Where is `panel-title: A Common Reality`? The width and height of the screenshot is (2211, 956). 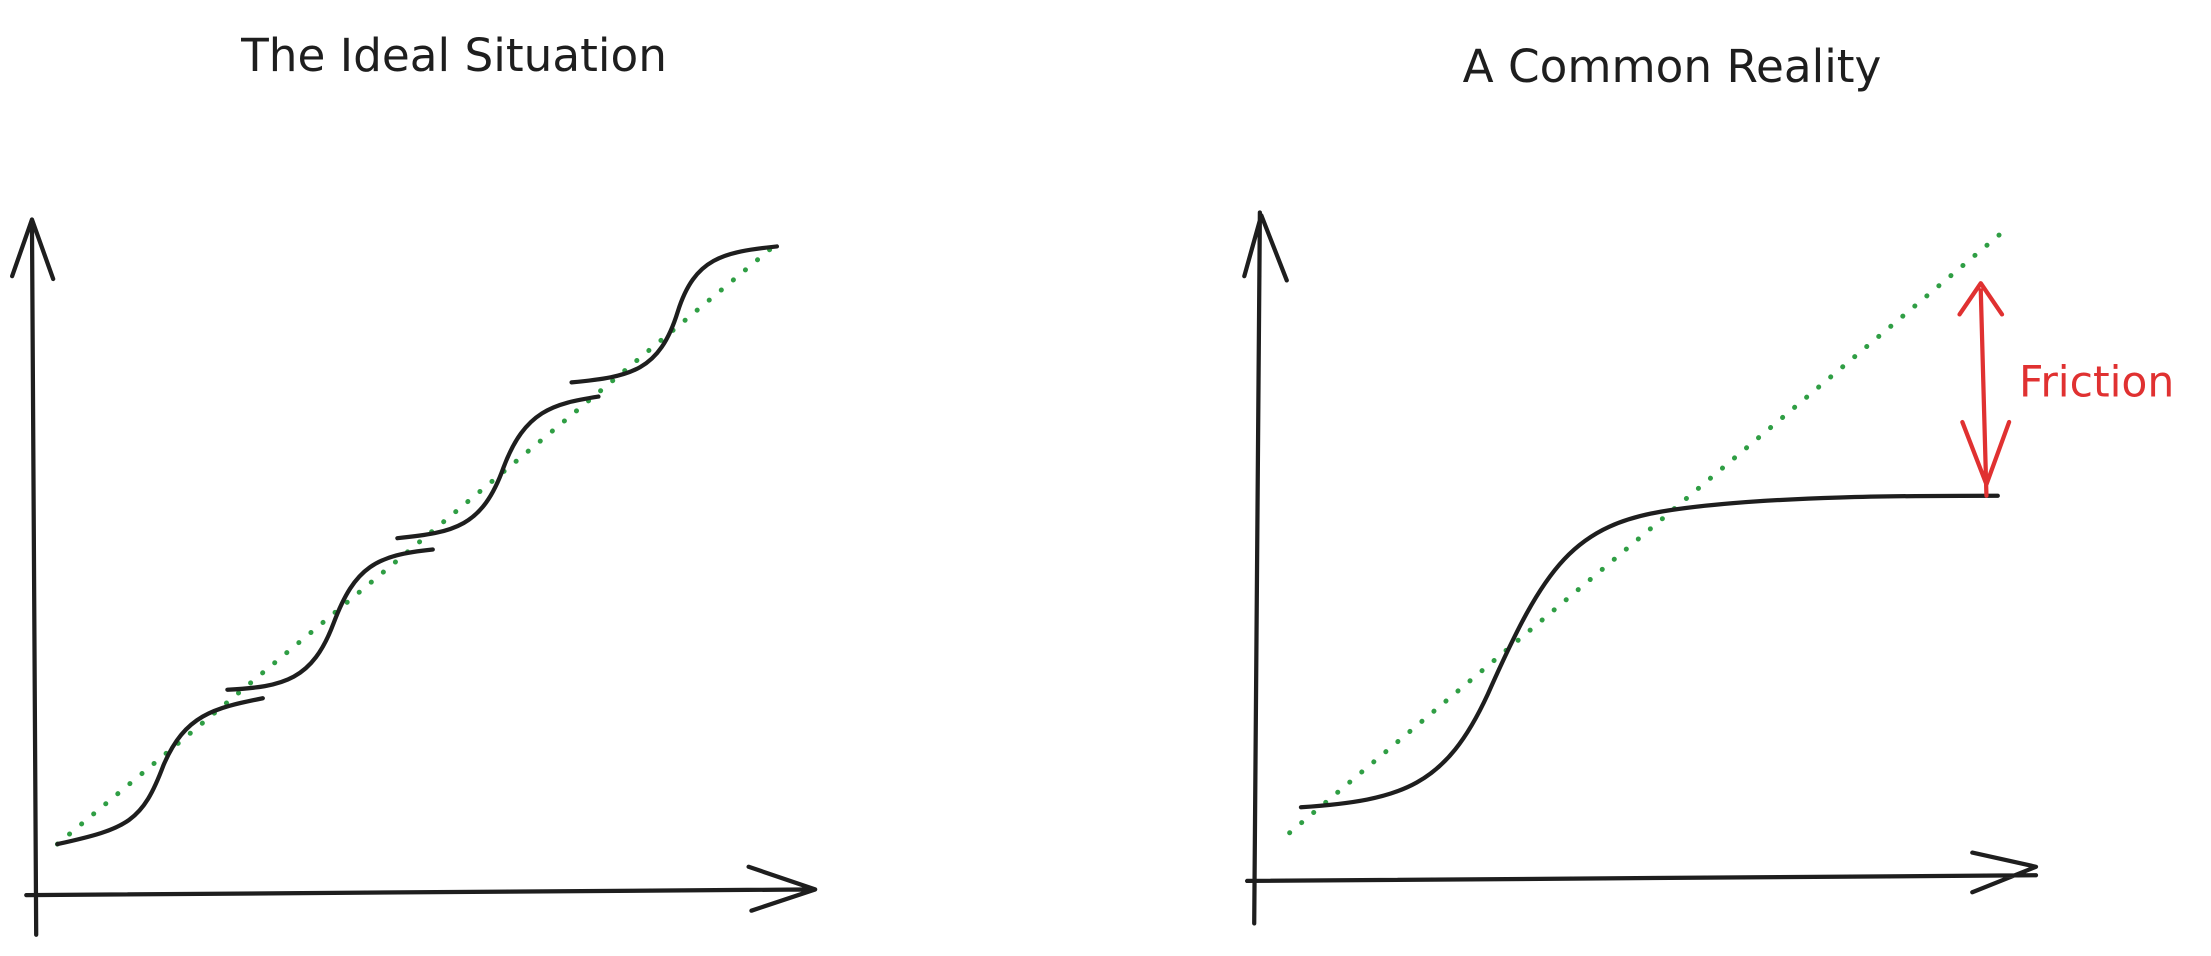 panel-title: A Common Reality is located at coordinates (1672, 66).